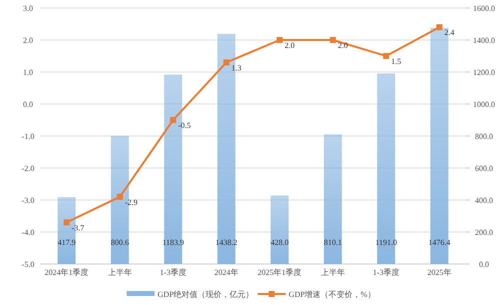 Image resolution: width=500 pixels, height=305 pixels. I want to click on y-tick-label: 0.0, so click(28, 104).